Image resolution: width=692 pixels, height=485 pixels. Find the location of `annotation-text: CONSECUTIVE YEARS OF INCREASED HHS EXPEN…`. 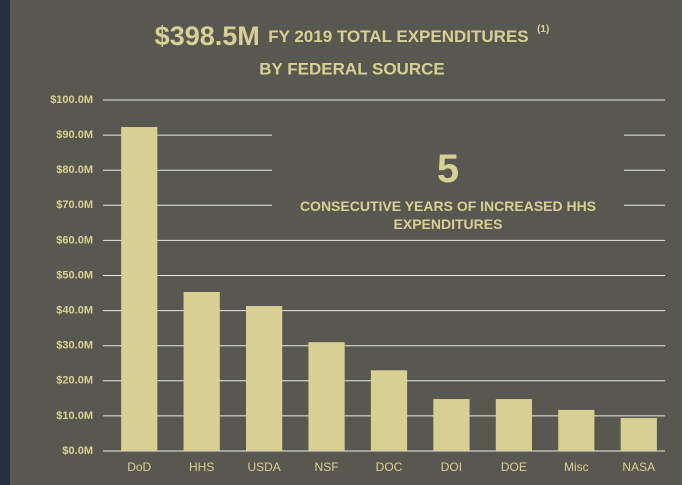

annotation-text: CONSECUTIVE YEARS OF INCREASED HHS EXPEN… is located at coordinates (448, 215).